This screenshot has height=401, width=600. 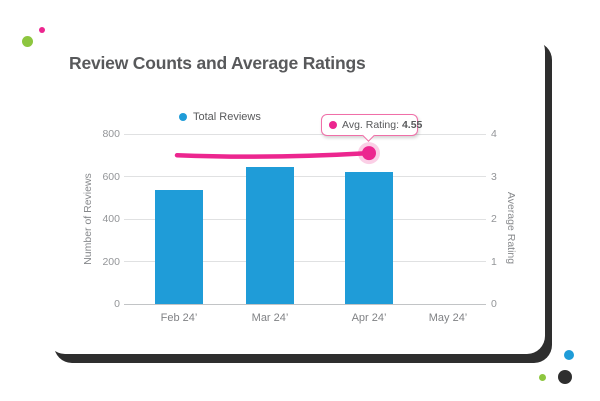 I want to click on line-marker-halo, so click(x=369, y=153).